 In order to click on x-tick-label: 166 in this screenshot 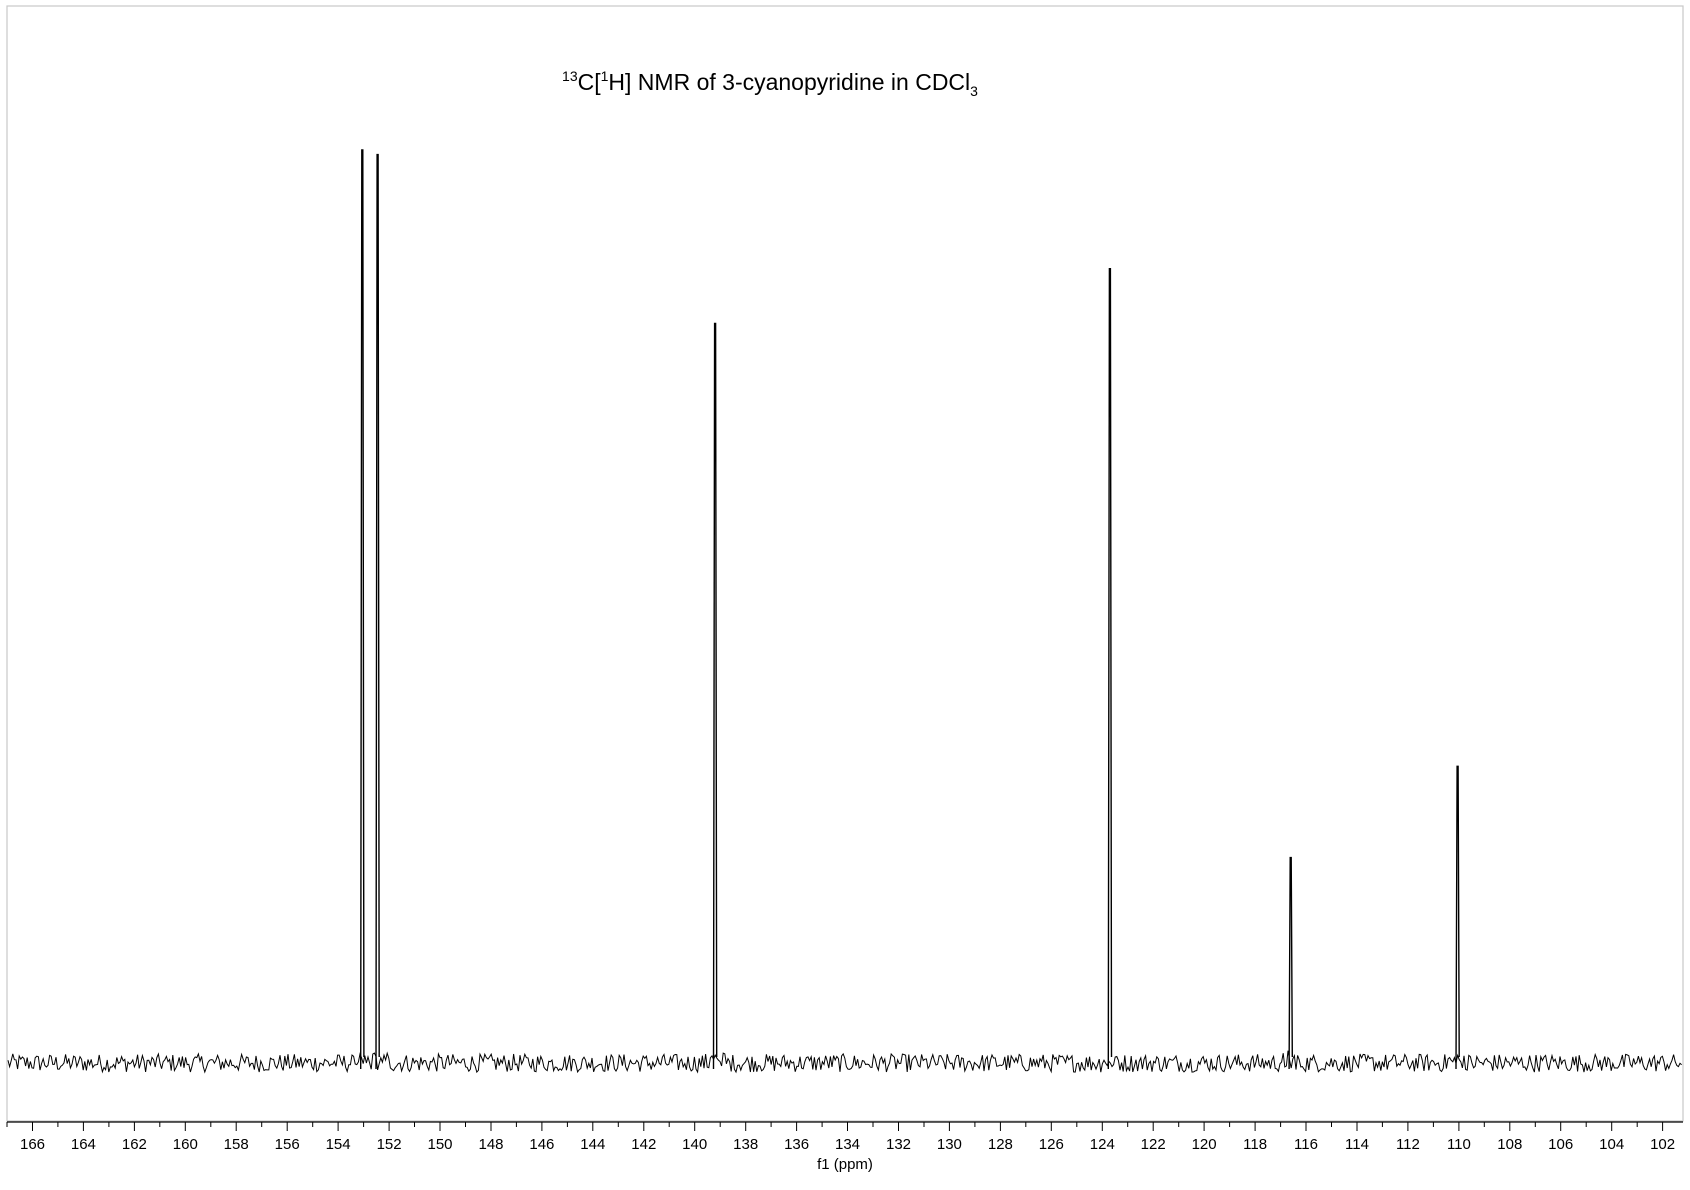, I will do `click(32, 1144)`.